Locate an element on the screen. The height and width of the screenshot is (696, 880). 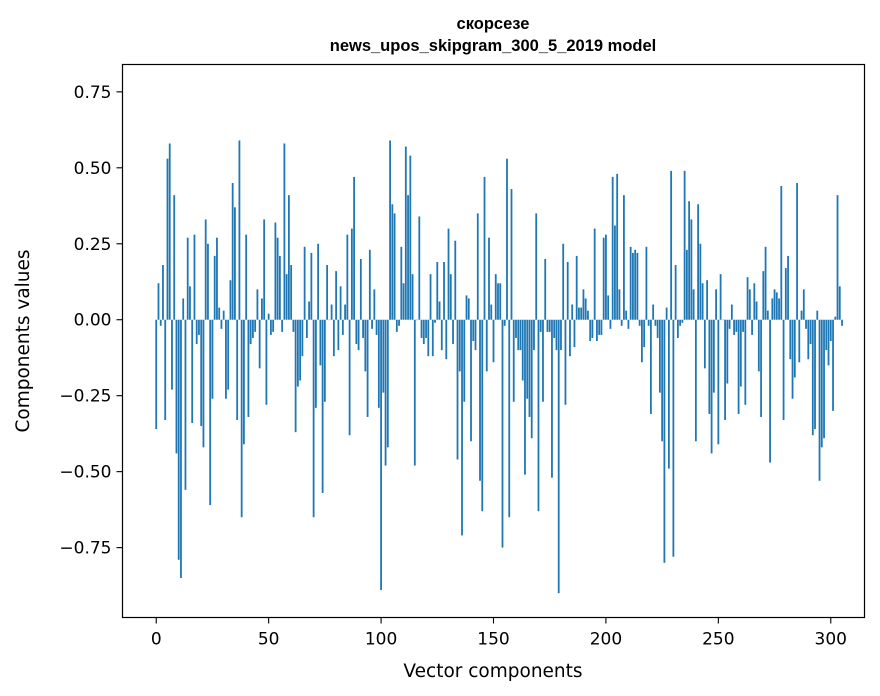
x-tick-label: 200 is located at coordinates (606, 640).